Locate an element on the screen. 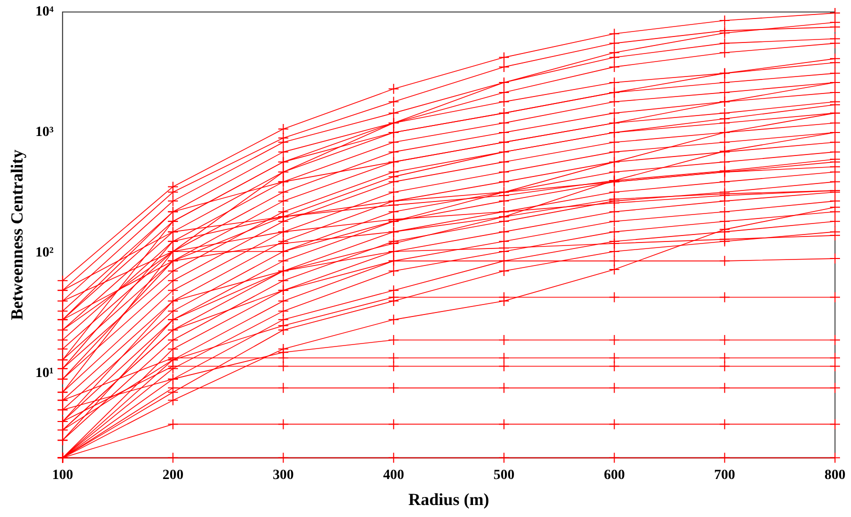 The height and width of the screenshot is (517, 851). x-tick-label: 400 is located at coordinates (393, 475).